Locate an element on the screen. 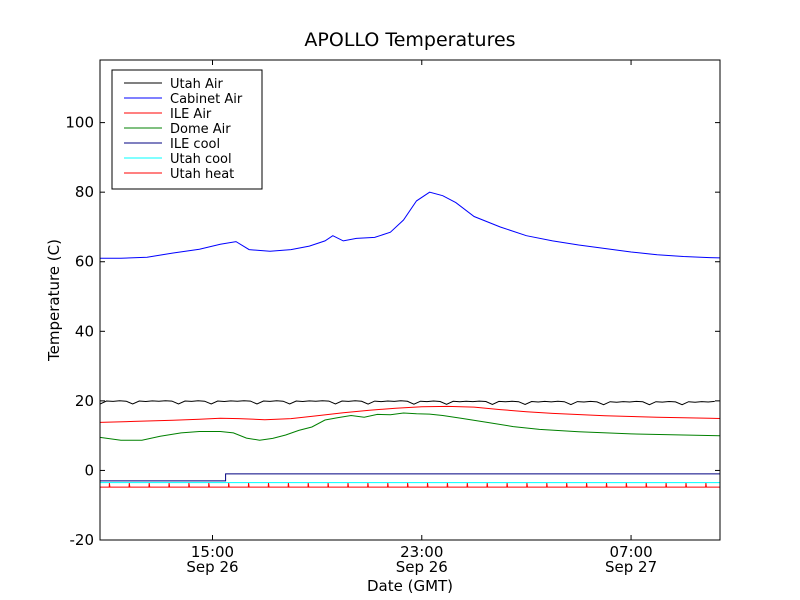 This screenshot has width=800, height=600. legend-label-dome-air: Dome Air is located at coordinates (200, 129).